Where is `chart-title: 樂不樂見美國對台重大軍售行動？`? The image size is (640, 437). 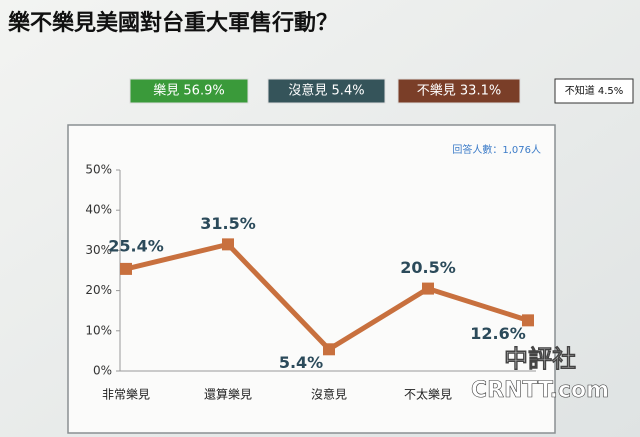 chart-title: 樂不樂見美國對台重大軍售行動？ is located at coordinates (173, 23).